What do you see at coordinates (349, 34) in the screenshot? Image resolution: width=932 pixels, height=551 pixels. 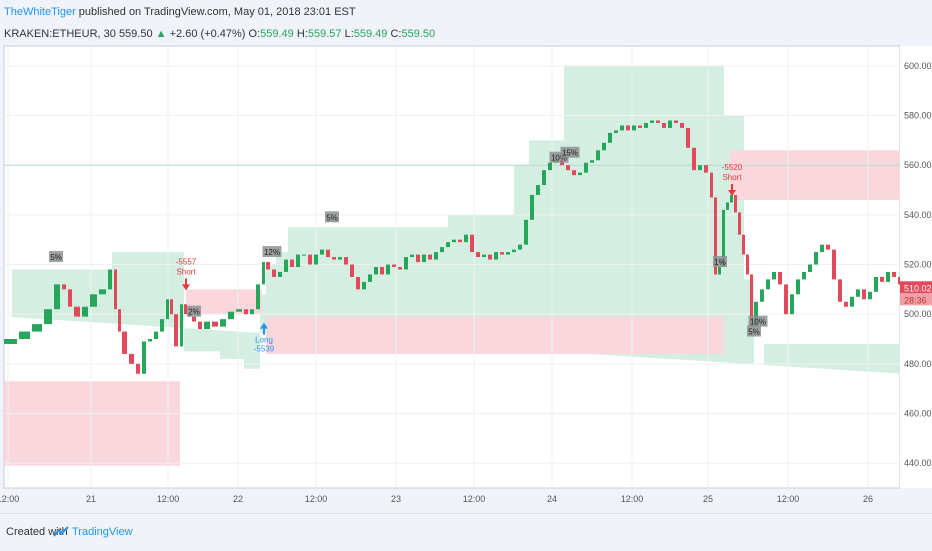 I see `low-label: L:` at bounding box center [349, 34].